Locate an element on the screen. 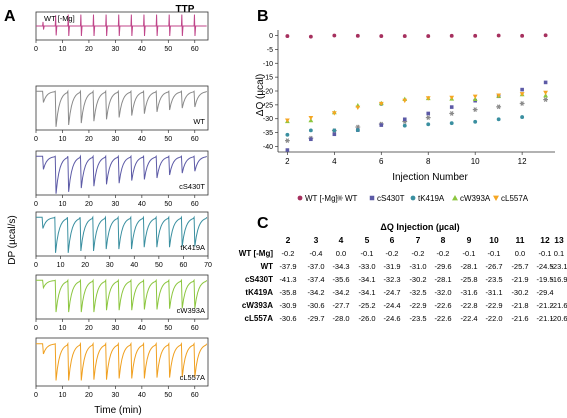 The width and height of the screenshot is (567, 418). table-cell: -22.9 is located at coordinates (417, 305).